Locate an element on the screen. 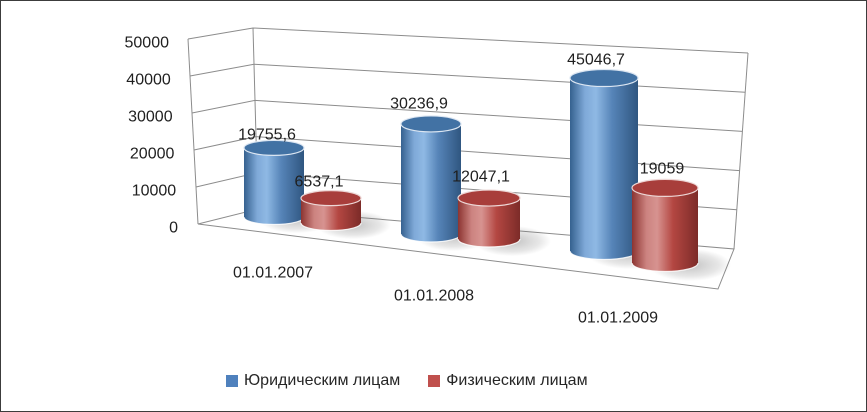  data-label: 12047,1 is located at coordinates (481, 177).